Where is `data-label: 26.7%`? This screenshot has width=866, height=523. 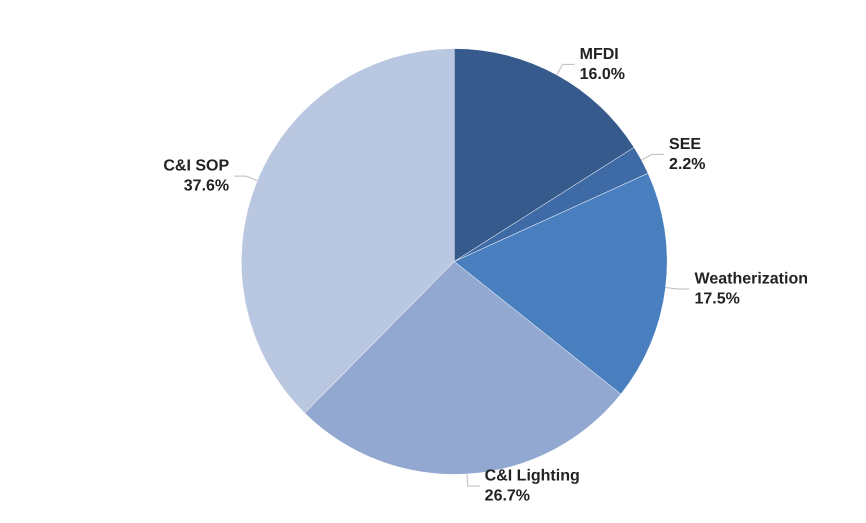 data-label: 26.7% is located at coordinates (507, 496).